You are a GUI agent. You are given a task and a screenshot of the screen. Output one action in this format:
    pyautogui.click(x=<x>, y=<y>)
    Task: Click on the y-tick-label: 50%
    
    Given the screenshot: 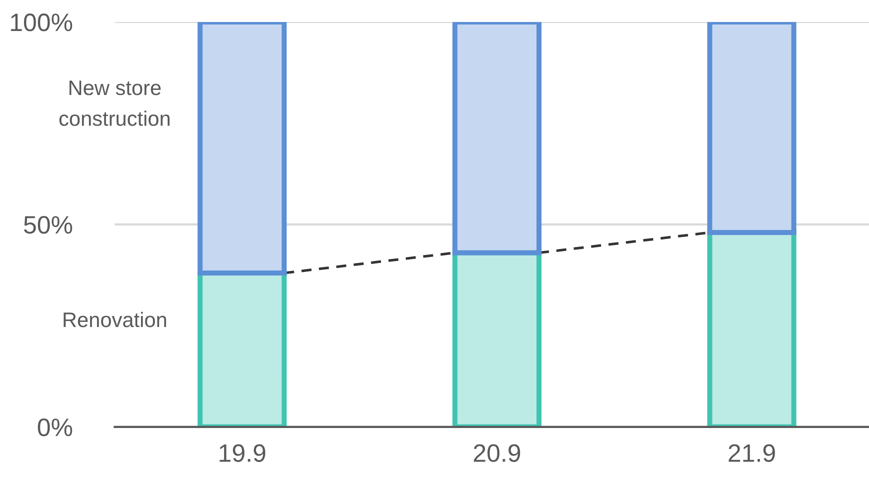 What is the action you would take?
    pyautogui.click(x=48, y=225)
    